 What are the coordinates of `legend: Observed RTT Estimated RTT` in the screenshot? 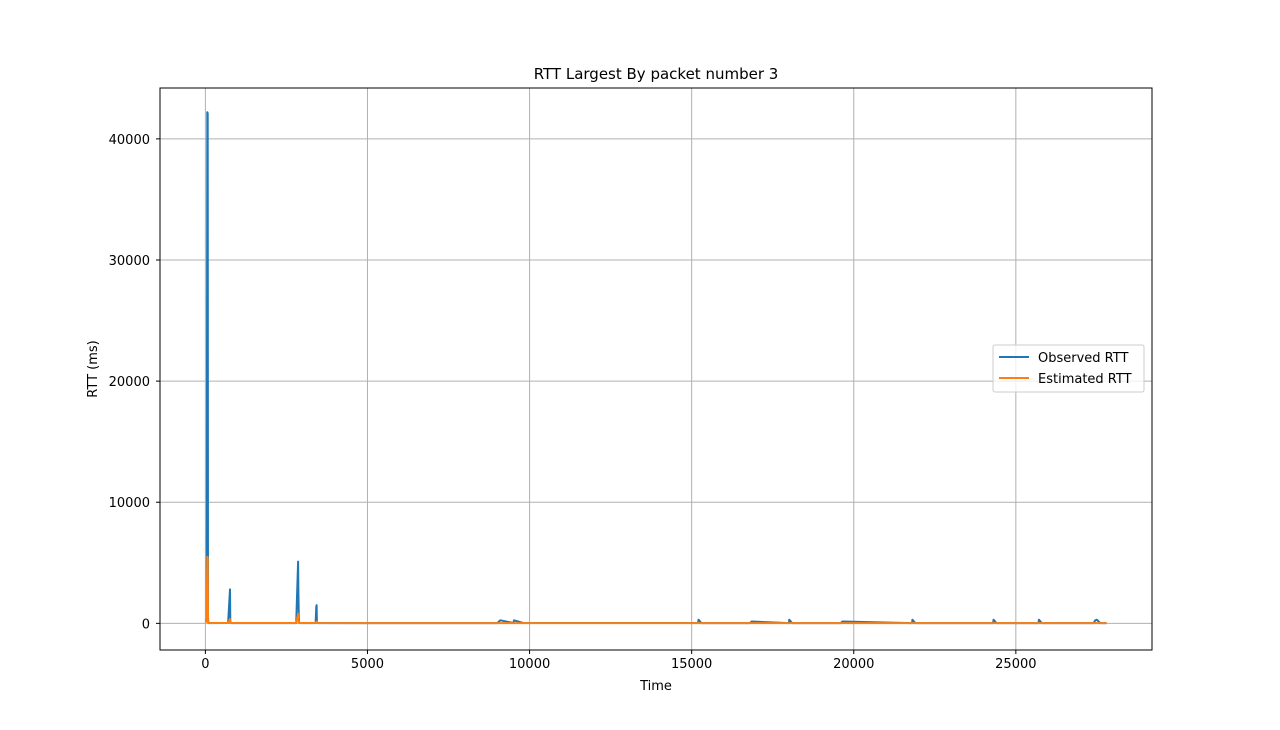 It's located at (1068, 368).